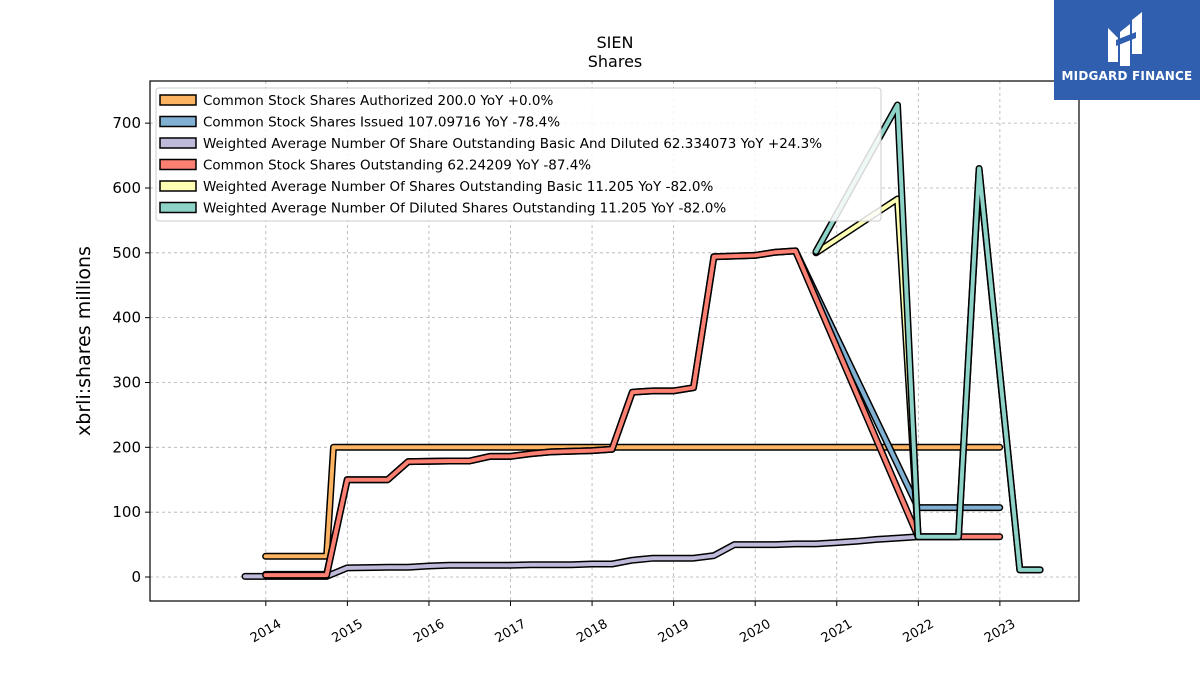  Describe the element at coordinates (136, 577) in the screenshot. I see `y-tick-label: 0` at that location.